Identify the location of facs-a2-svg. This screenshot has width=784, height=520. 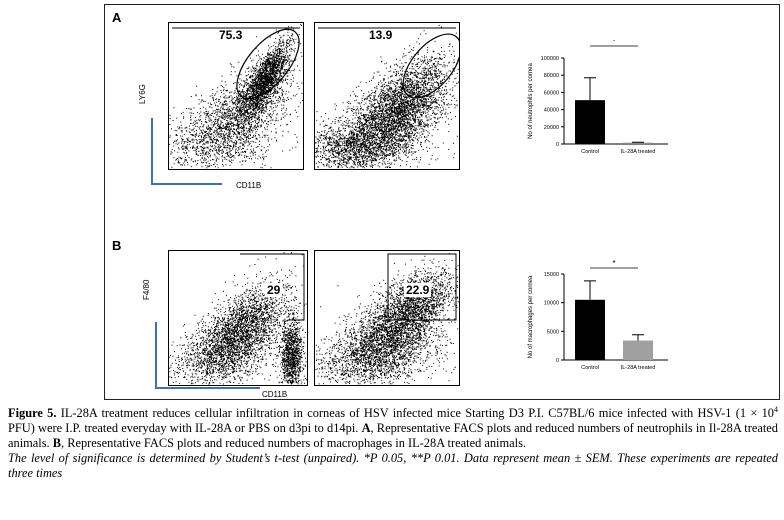
(387, 96).